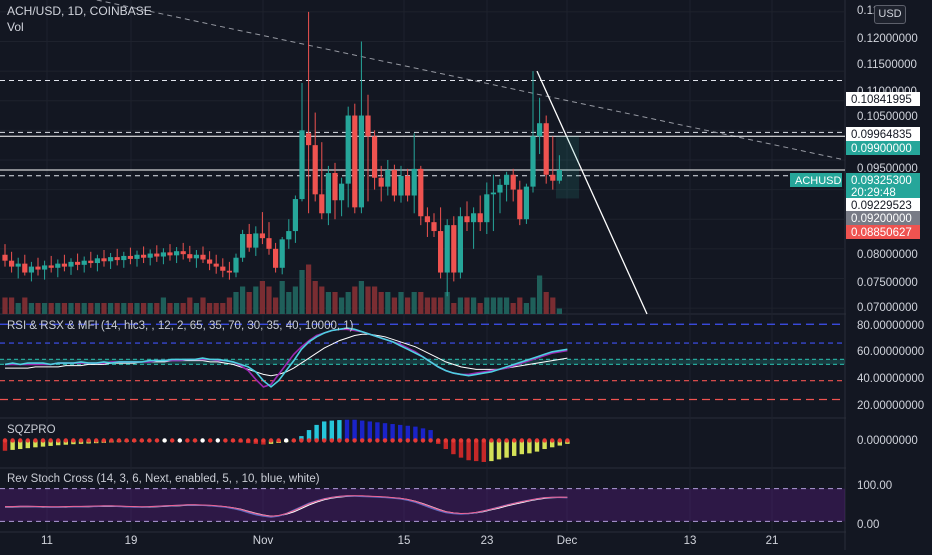  Describe the element at coordinates (286, 440) in the screenshot. I see `squeeze-pane` at that location.